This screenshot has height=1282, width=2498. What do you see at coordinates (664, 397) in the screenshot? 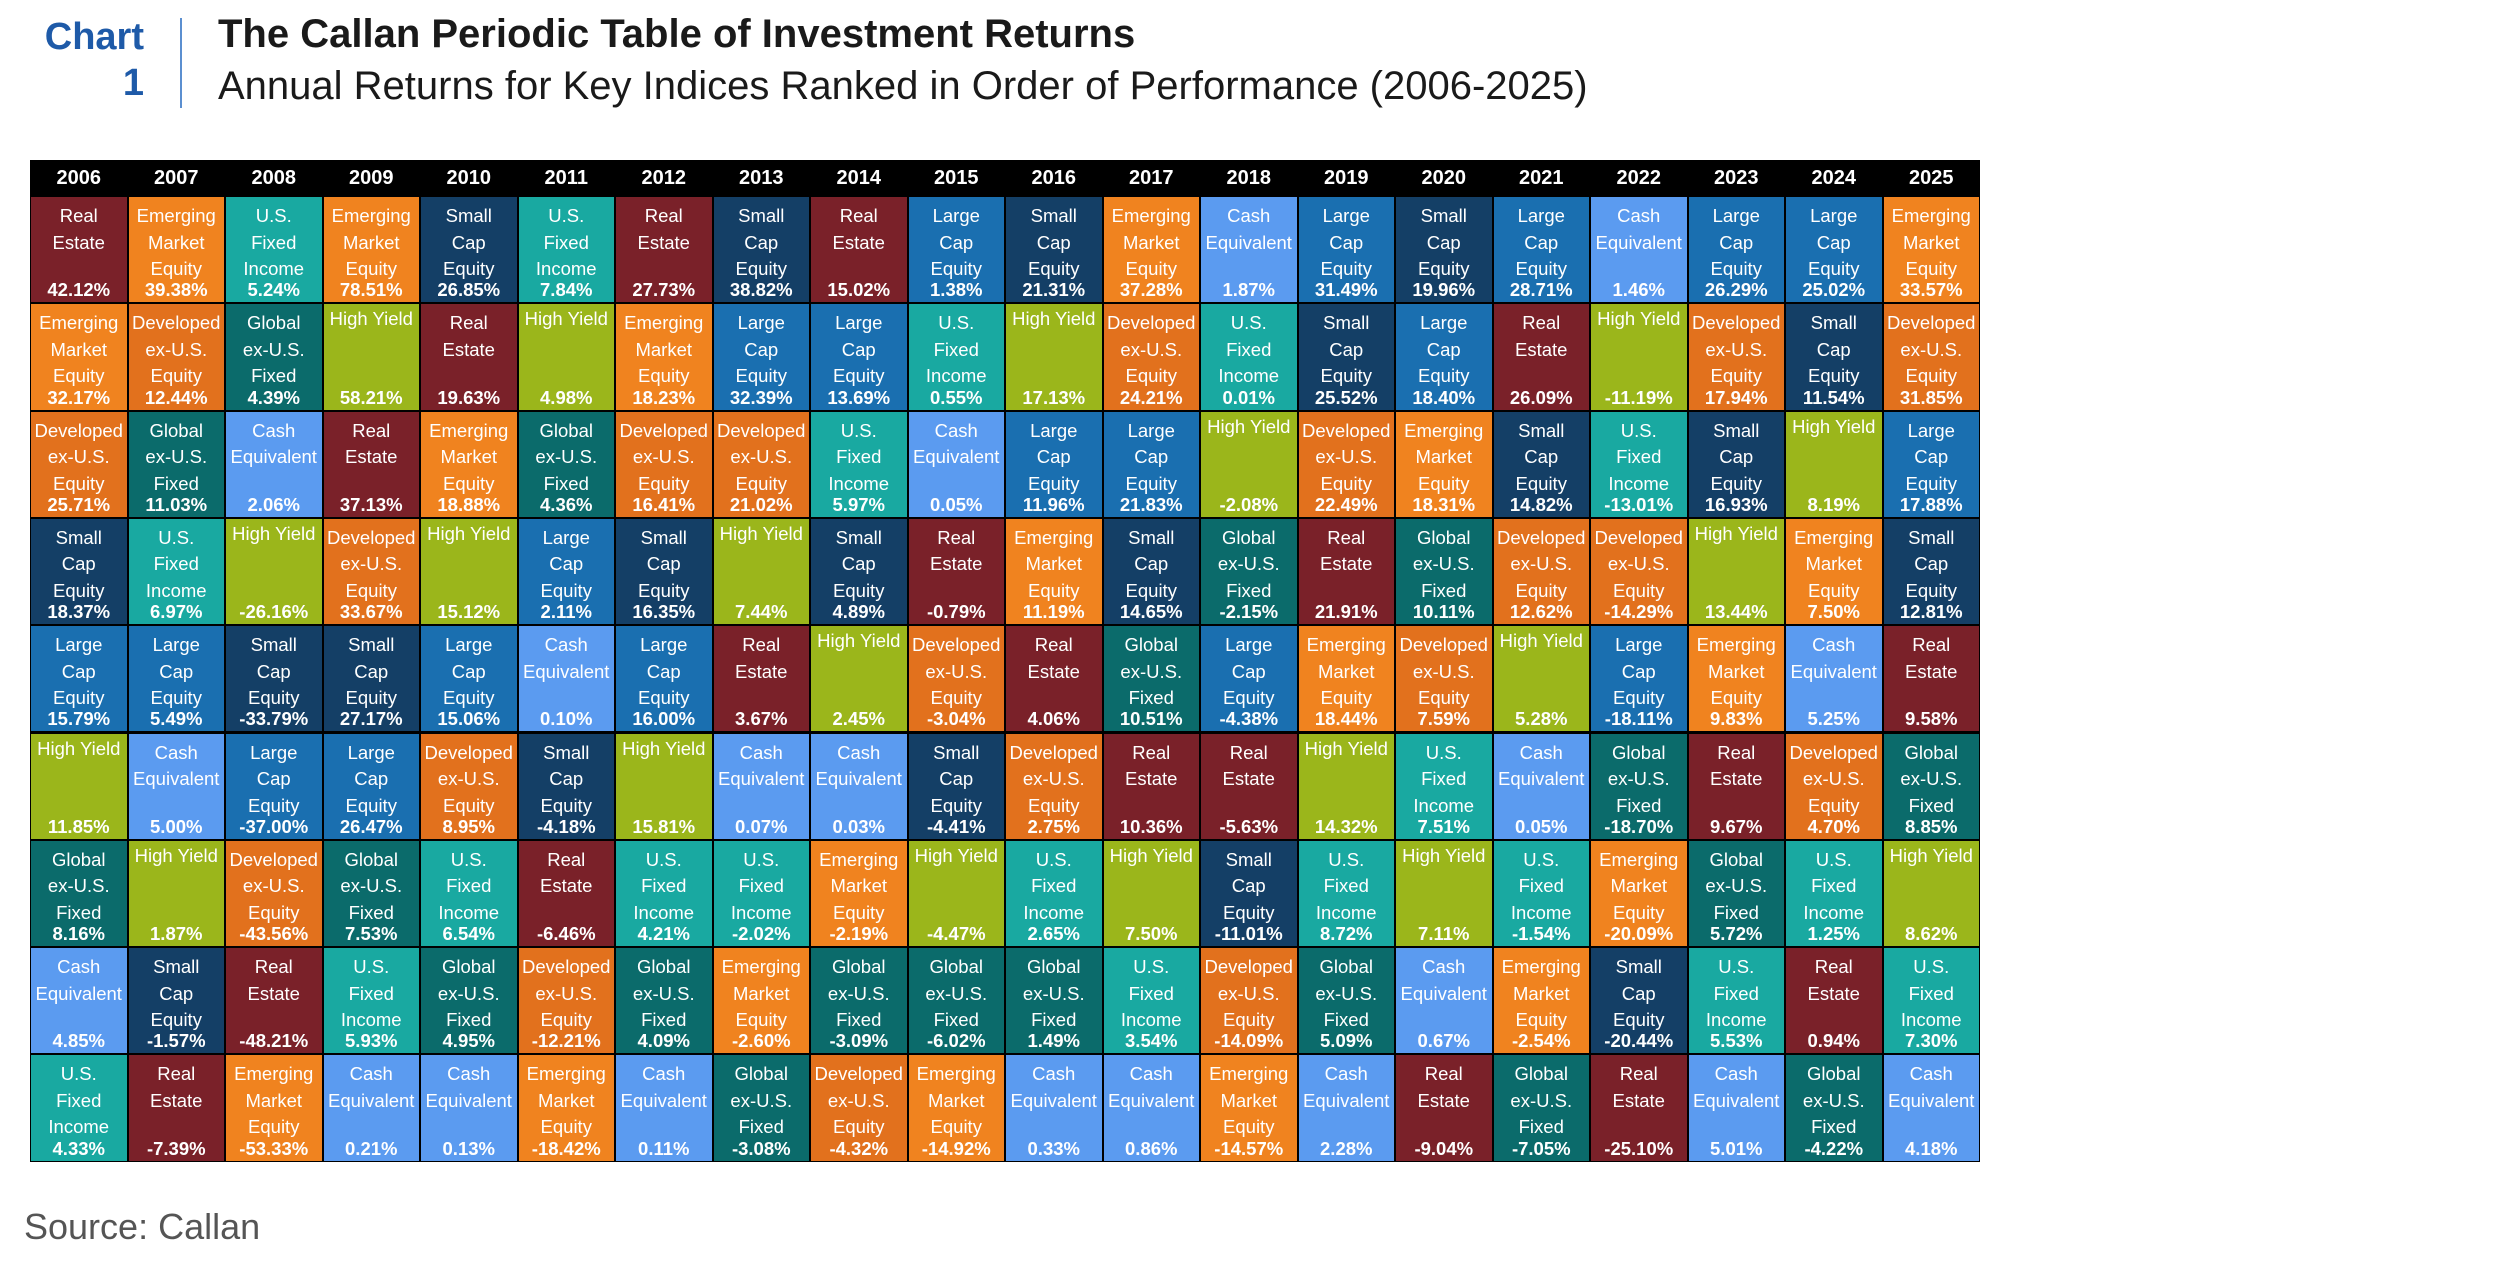
I see `return-value: 18.23%` at bounding box center [664, 397].